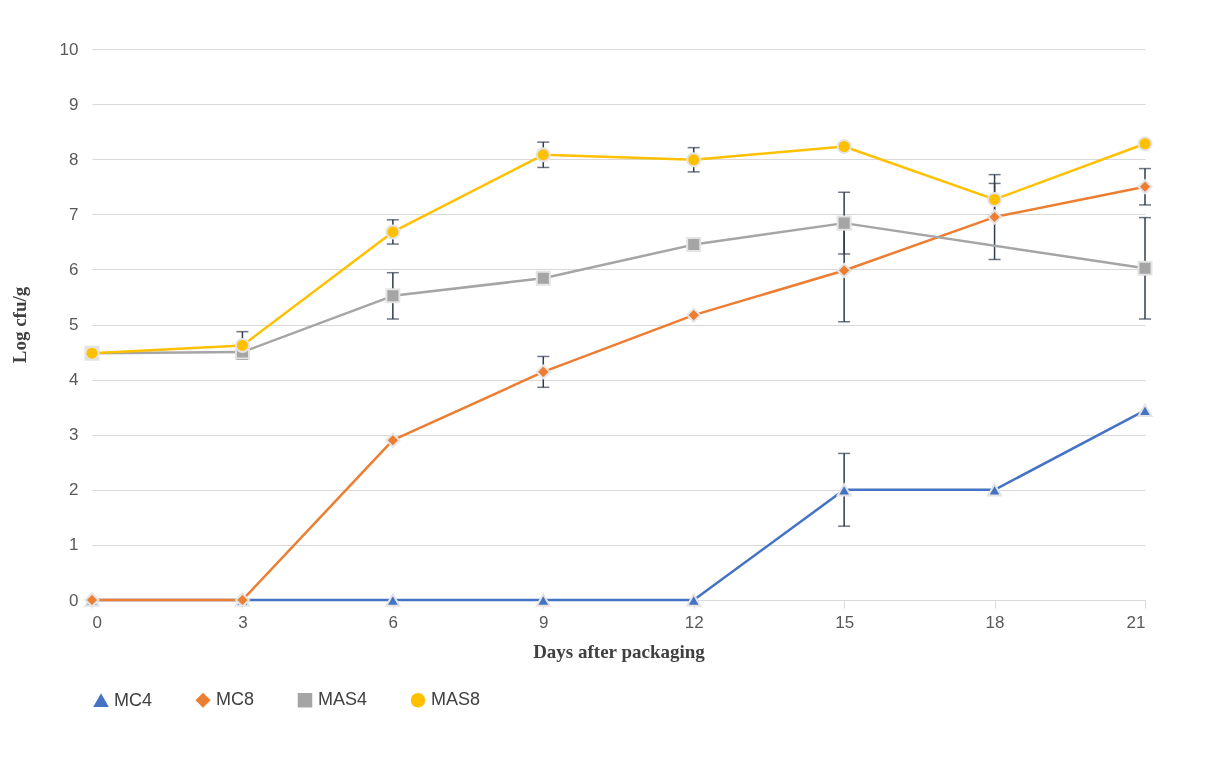 This screenshot has height=760, width=1212. I want to click on x-tick-label: 15, so click(845, 622).